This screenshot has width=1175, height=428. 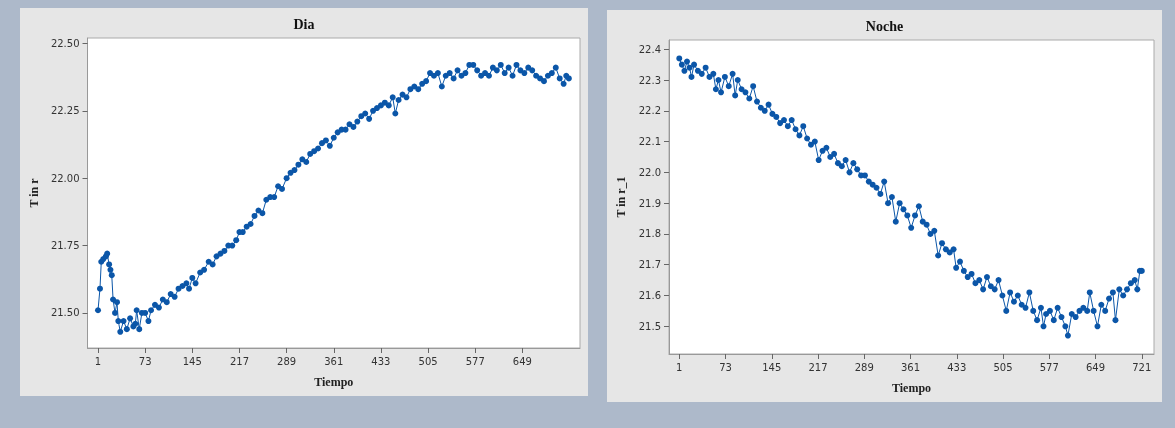 I want to click on y-tick-label: 21.5, so click(x=649, y=326).